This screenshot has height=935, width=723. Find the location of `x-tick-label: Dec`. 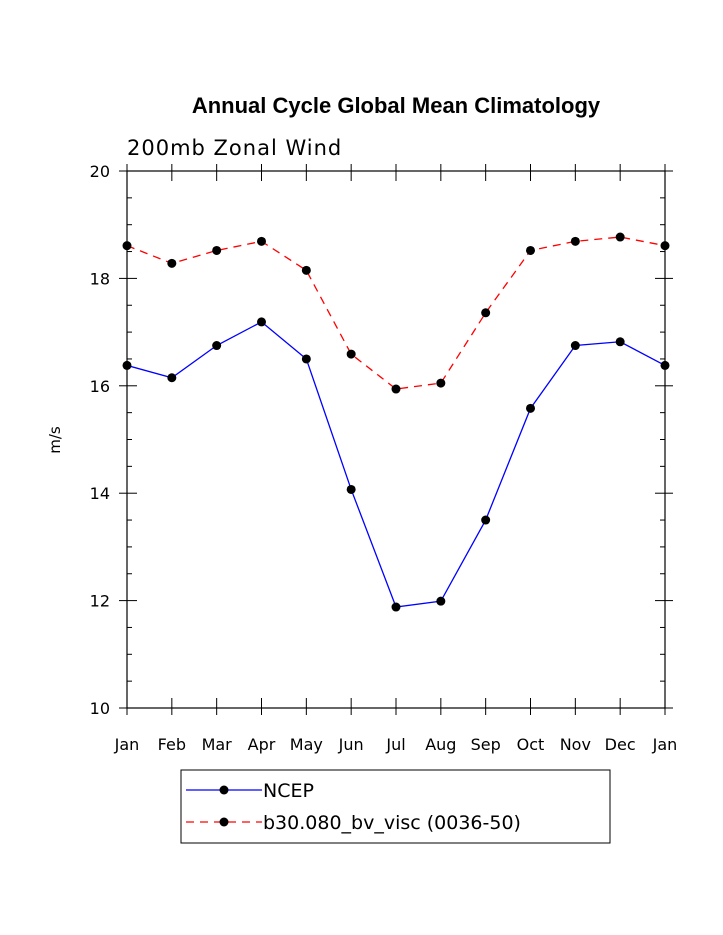

x-tick-label: Dec is located at coordinates (620, 744).